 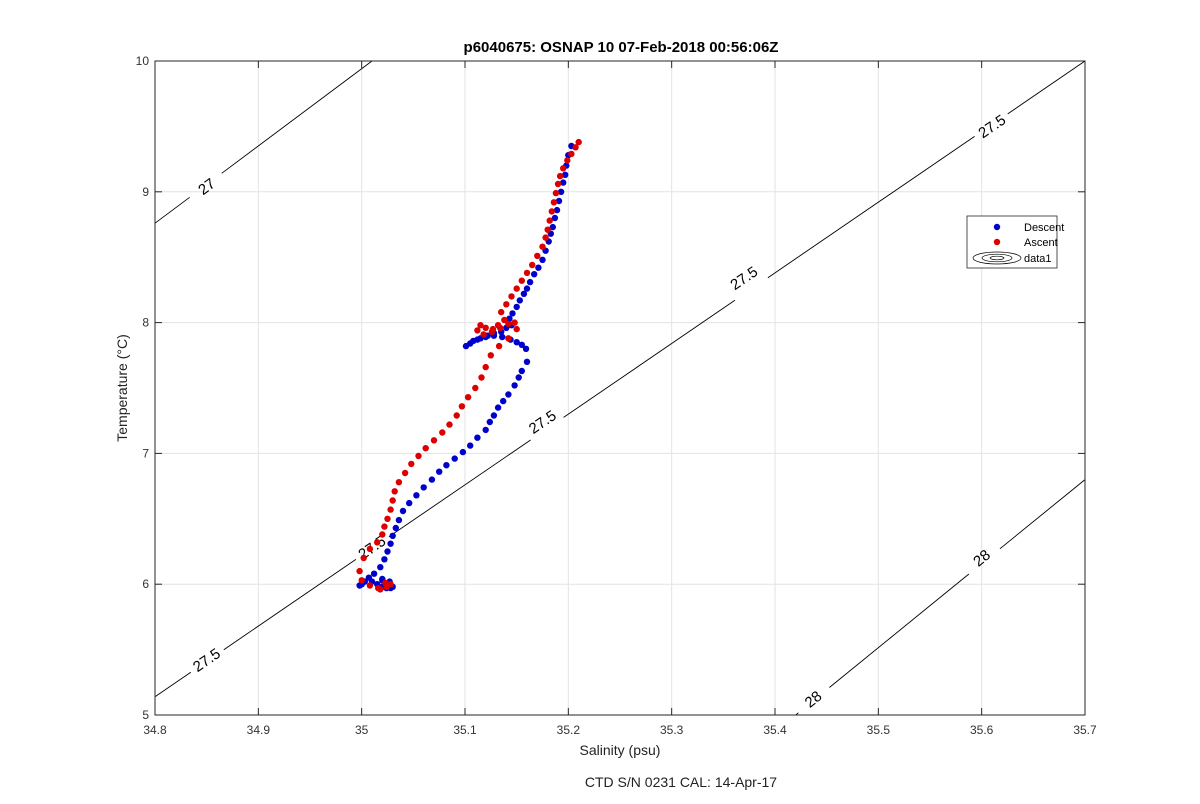 I want to click on legend-label-data1: data1, so click(x=1038, y=259).